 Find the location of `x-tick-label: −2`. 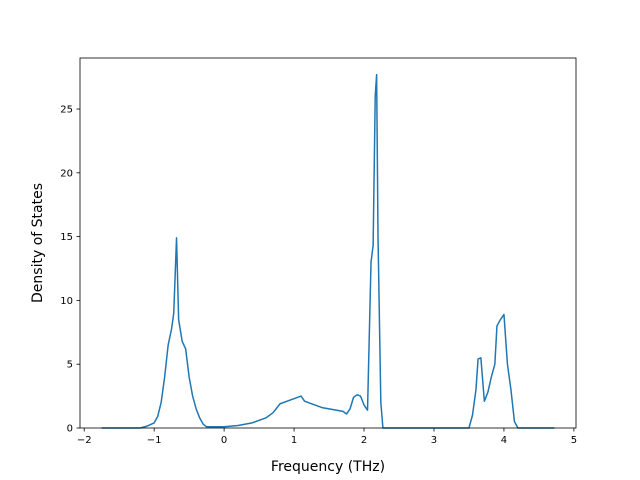

x-tick-label: −2 is located at coordinates (84, 440).